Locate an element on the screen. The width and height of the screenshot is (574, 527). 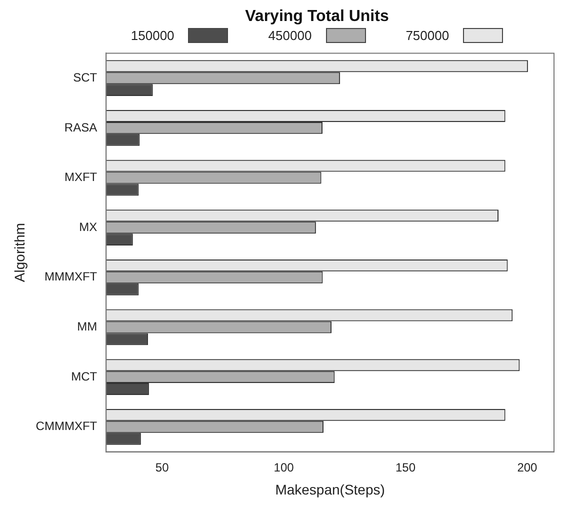
y-tick-label: MMMXFT is located at coordinates (71, 277).